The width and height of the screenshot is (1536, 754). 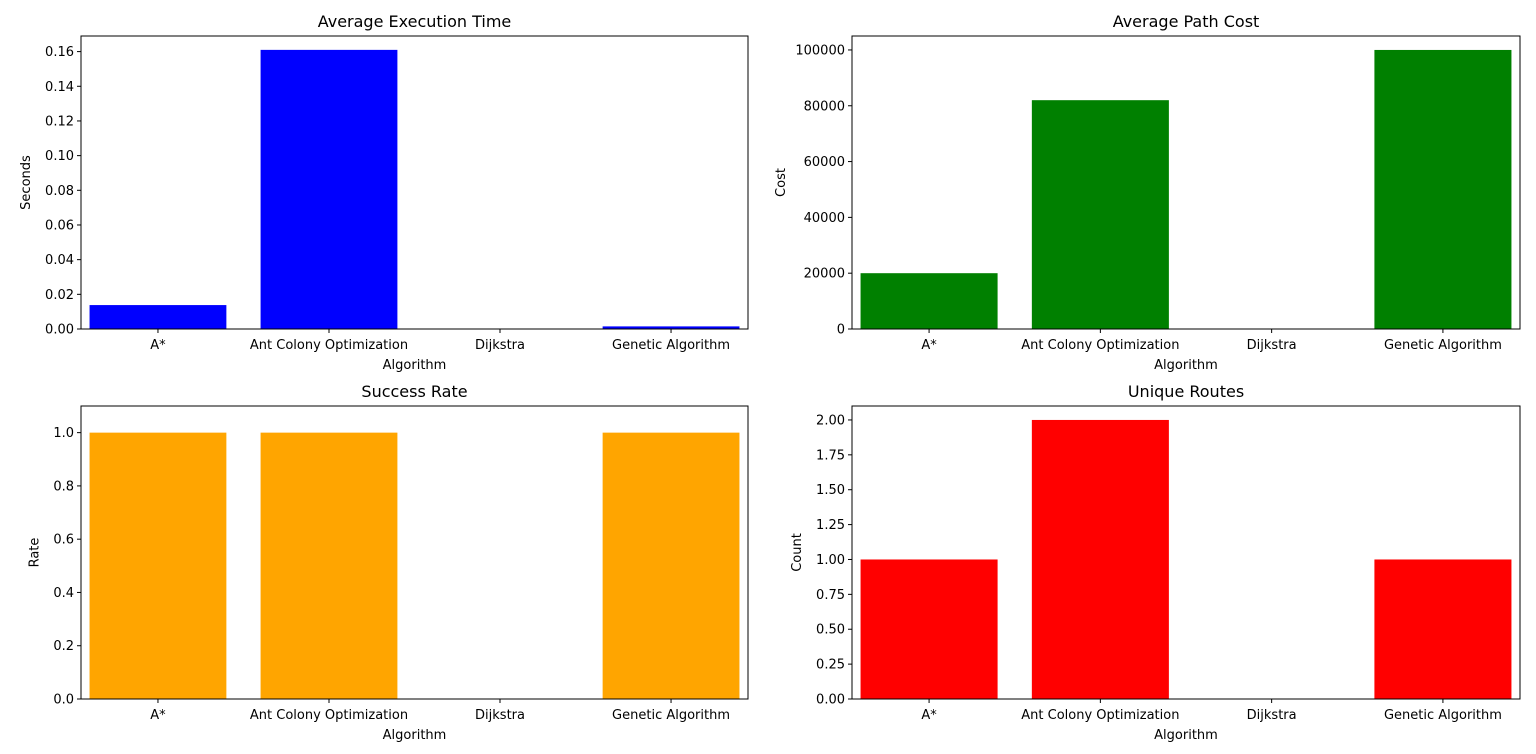 I want to click on y-tick-label: 0, so click(x=841, y=330).